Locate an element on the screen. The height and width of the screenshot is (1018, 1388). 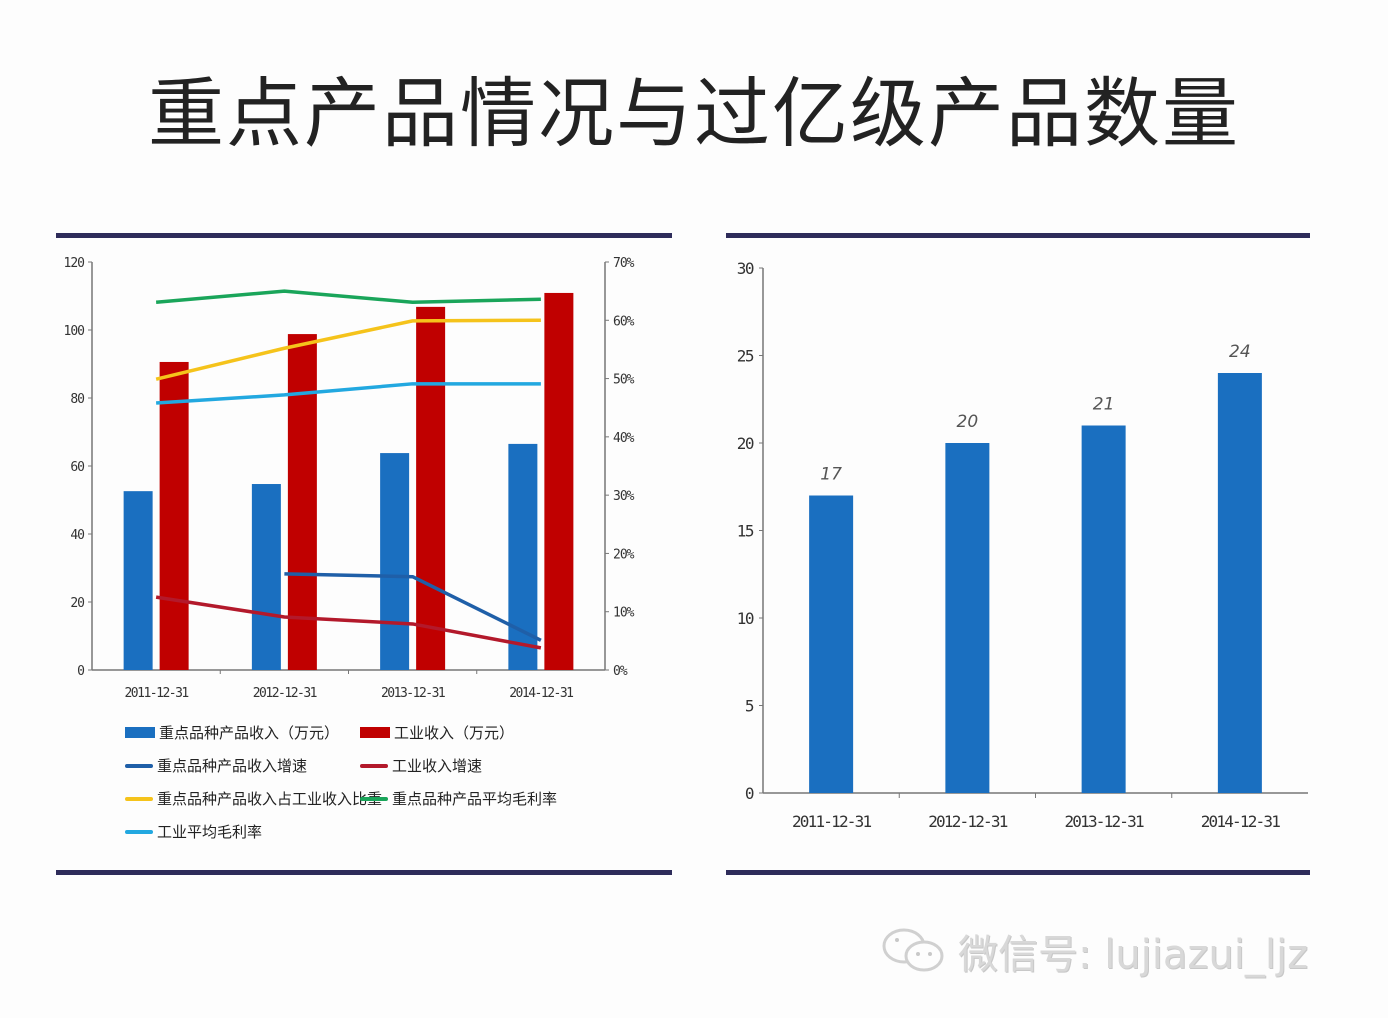
left-y-tick-label: 60 is located at coordinates (77, 467).